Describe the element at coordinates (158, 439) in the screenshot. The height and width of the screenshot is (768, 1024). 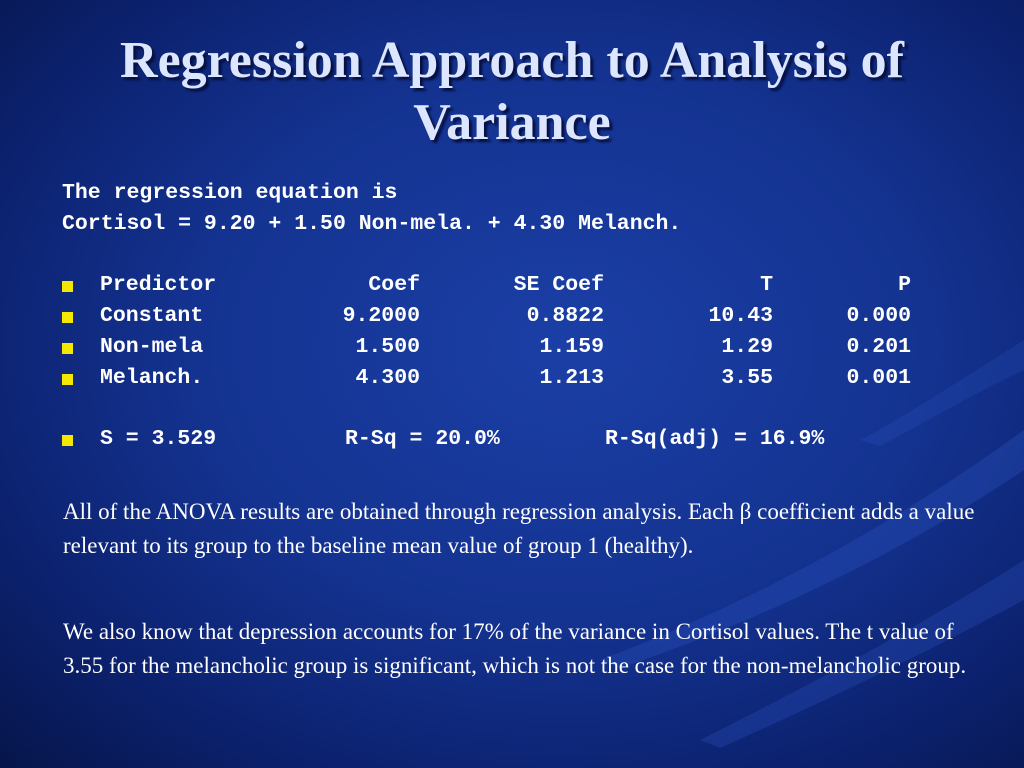
I see `stat-s: S = 3.529` at that location.